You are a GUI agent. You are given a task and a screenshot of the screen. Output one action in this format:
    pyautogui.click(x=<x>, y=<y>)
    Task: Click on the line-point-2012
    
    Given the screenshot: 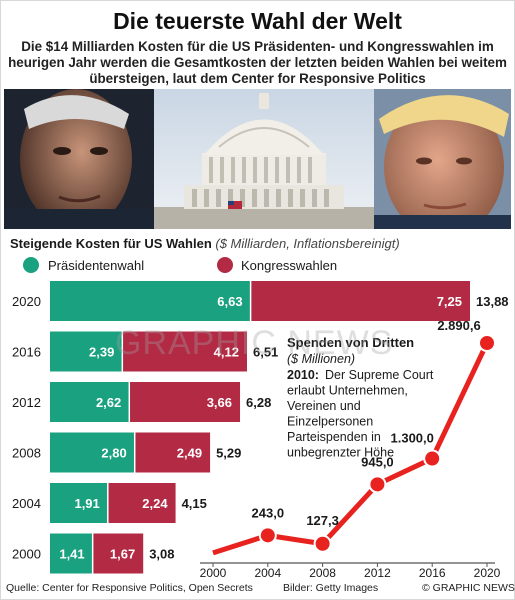 What is the action you would take?
    pyautogui.click(x=377, y=484)
    